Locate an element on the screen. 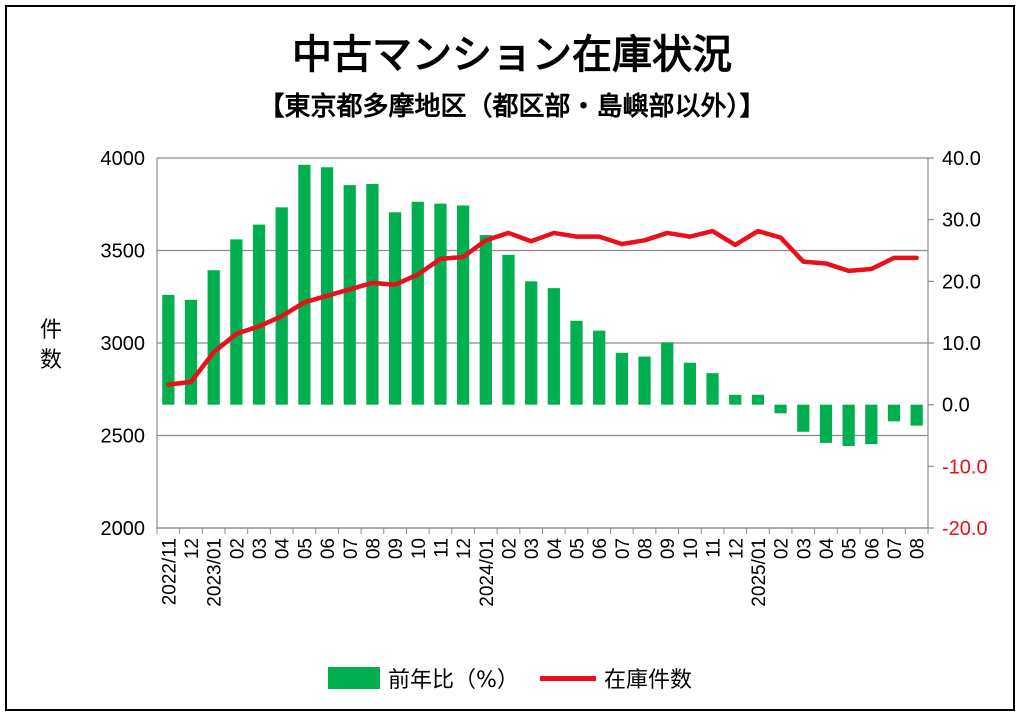 This screenshot has height=719, width=1024. y-left-tick-label: 2000 is located at coordinates (123, 529).